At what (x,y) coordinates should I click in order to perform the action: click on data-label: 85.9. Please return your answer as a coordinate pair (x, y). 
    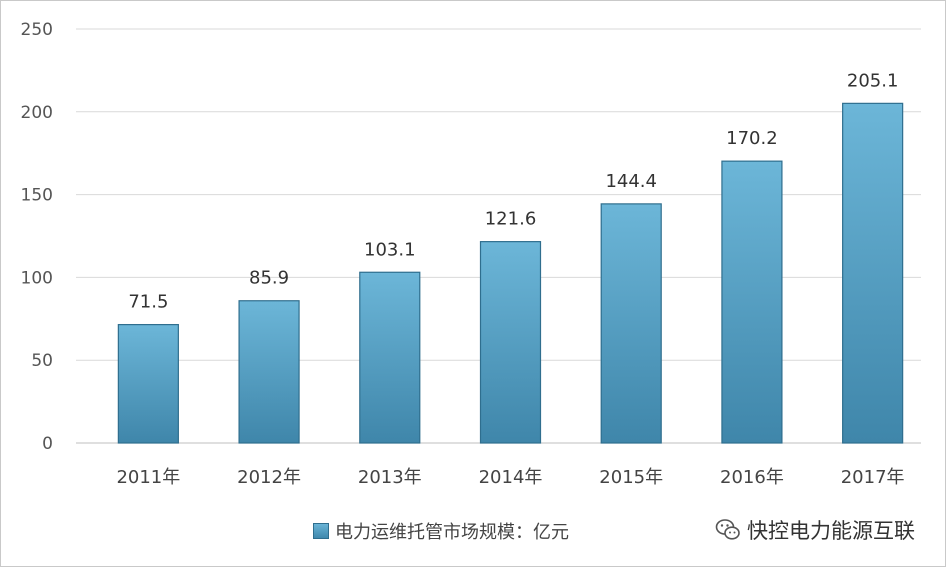
    Looking at the image, I should click on (269, 278).